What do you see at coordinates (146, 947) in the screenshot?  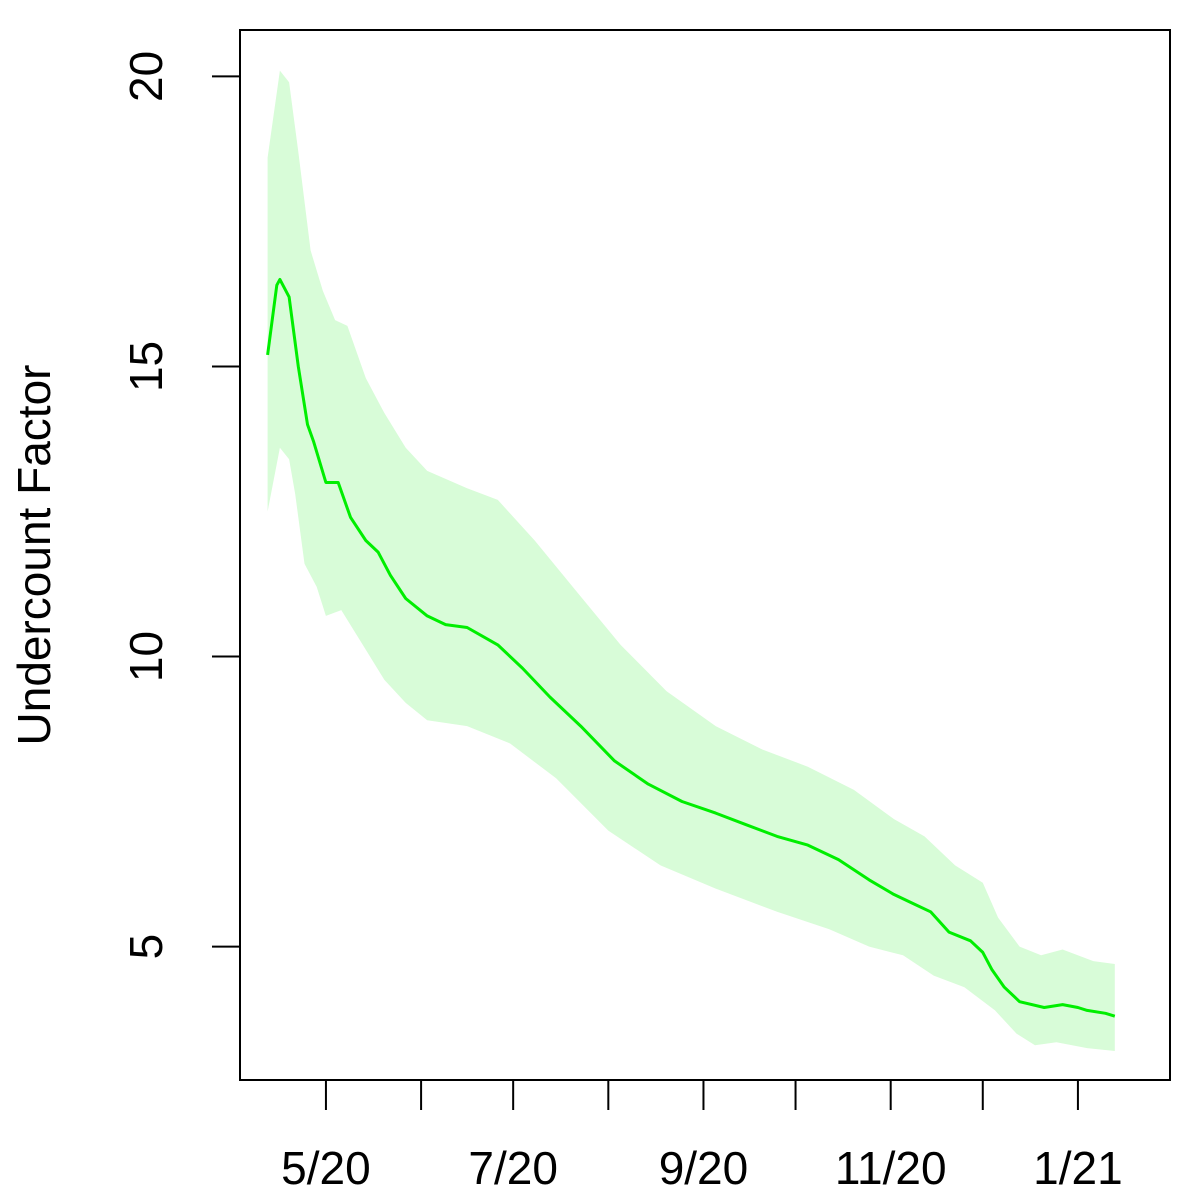 I see `y-tick-label: 5` at bounding box center [146, 947].